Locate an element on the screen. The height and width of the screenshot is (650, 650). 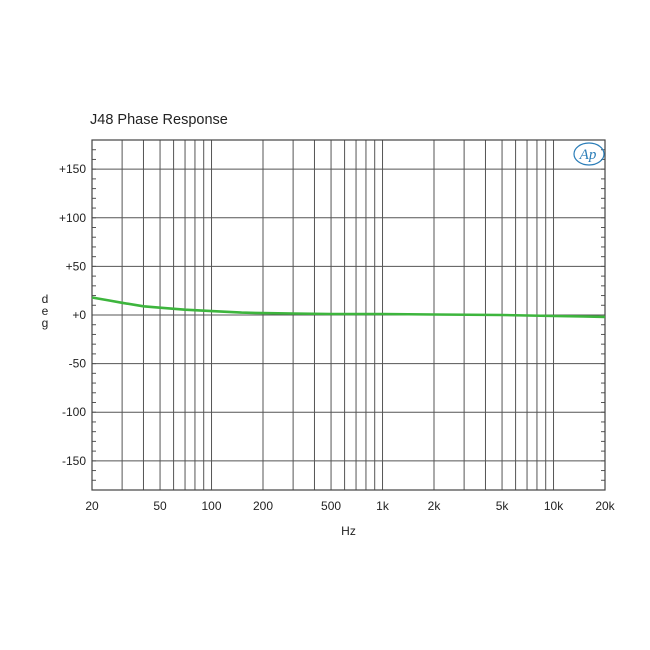
y-tick-label: -50 is located at coordinates (78, 364).